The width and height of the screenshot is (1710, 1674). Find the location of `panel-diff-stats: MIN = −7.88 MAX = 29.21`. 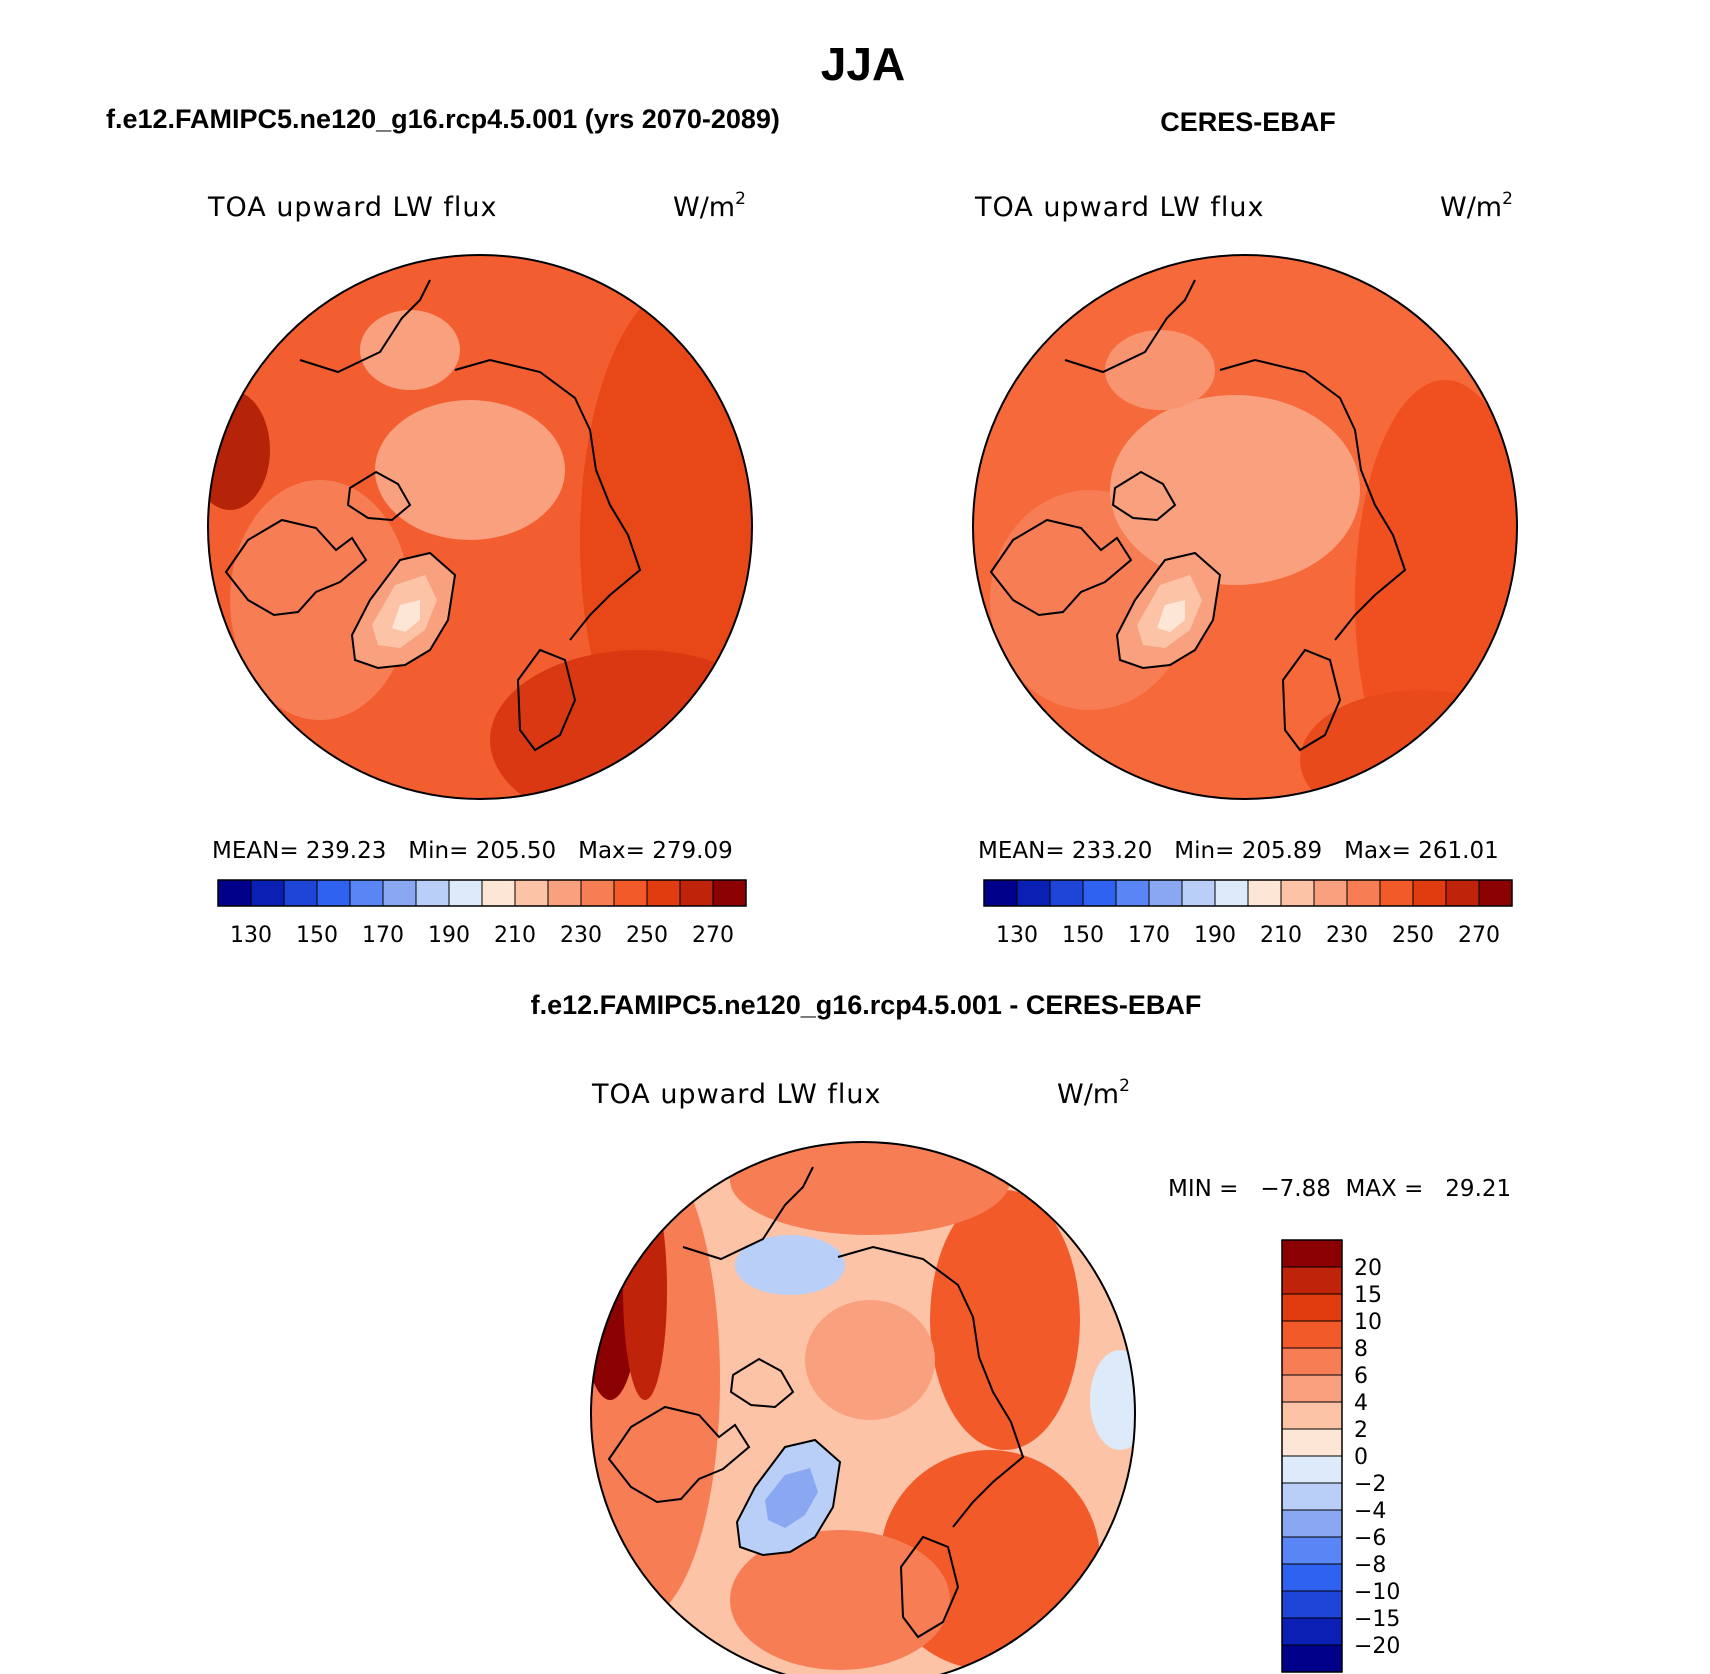

panel-diff-stats: MIN = −7.88 MAX = 29.21 is located at coordinates (1339, 1189).